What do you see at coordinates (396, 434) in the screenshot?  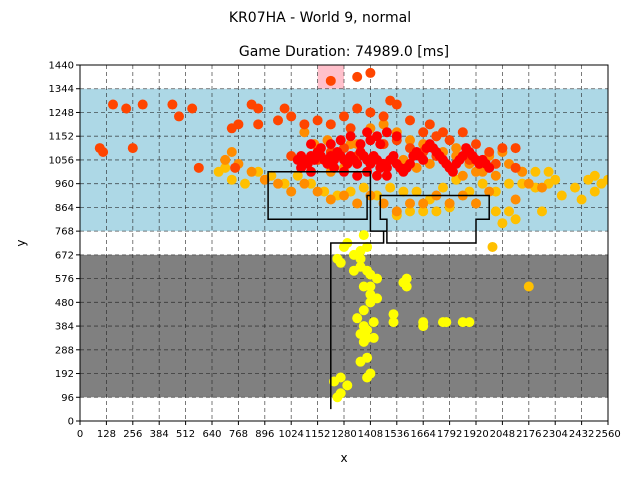 I see `x-tick-label: 1536` at bounding box center [396, 434].